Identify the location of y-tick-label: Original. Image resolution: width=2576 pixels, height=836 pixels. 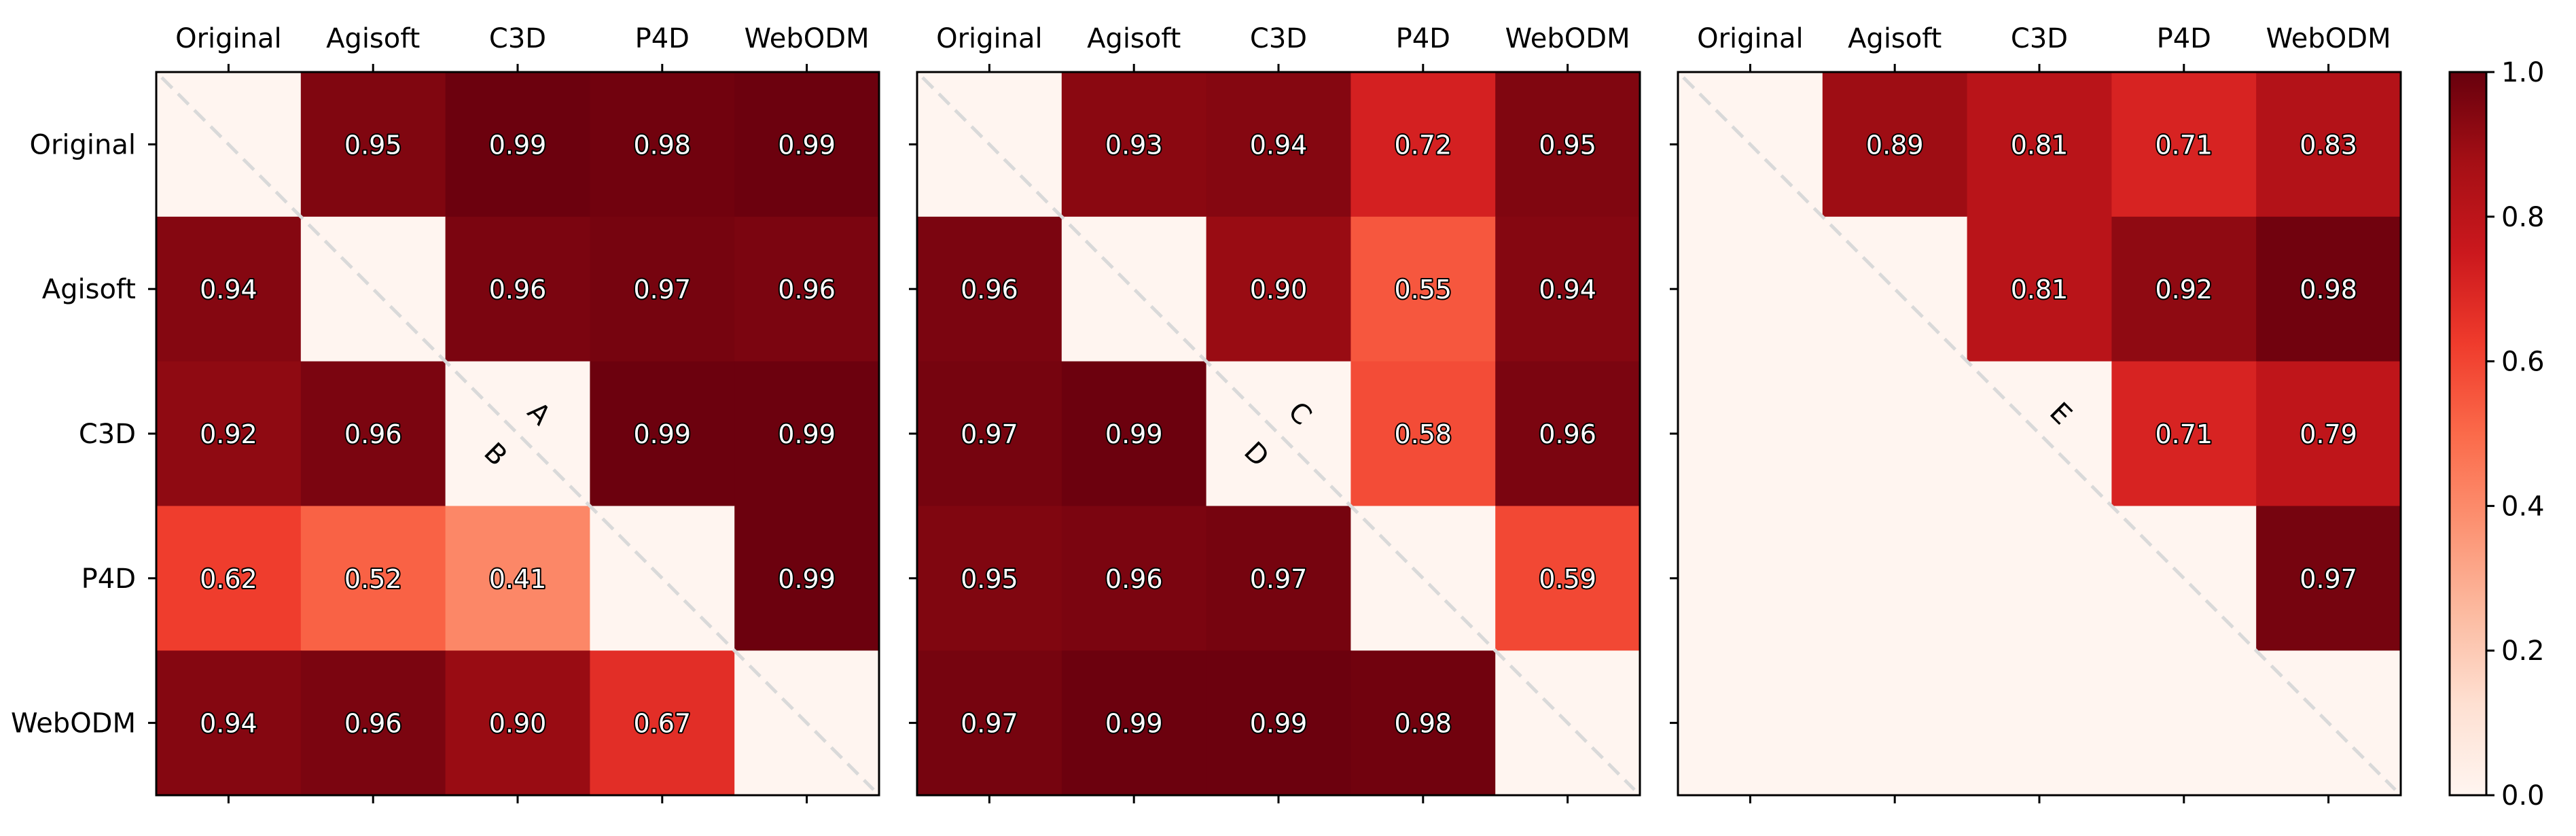
(82, 145).